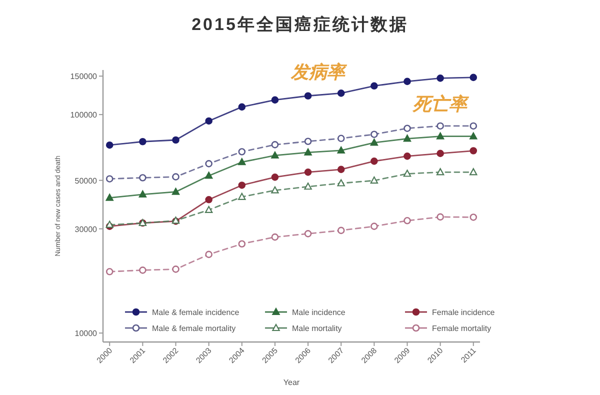  Describe the element at coordinates (194, 328) in the screenshot. I see `legend-label: Male & female mortality` at that location.